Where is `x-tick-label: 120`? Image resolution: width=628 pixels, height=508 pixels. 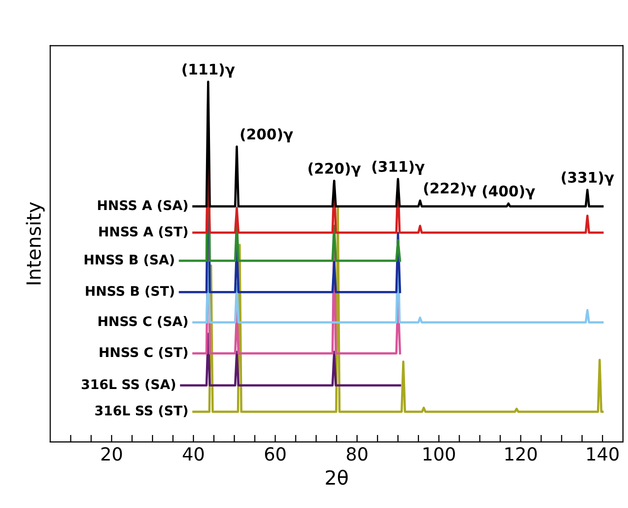 x-tick-label: 120 is located at coordinates (521, 454).